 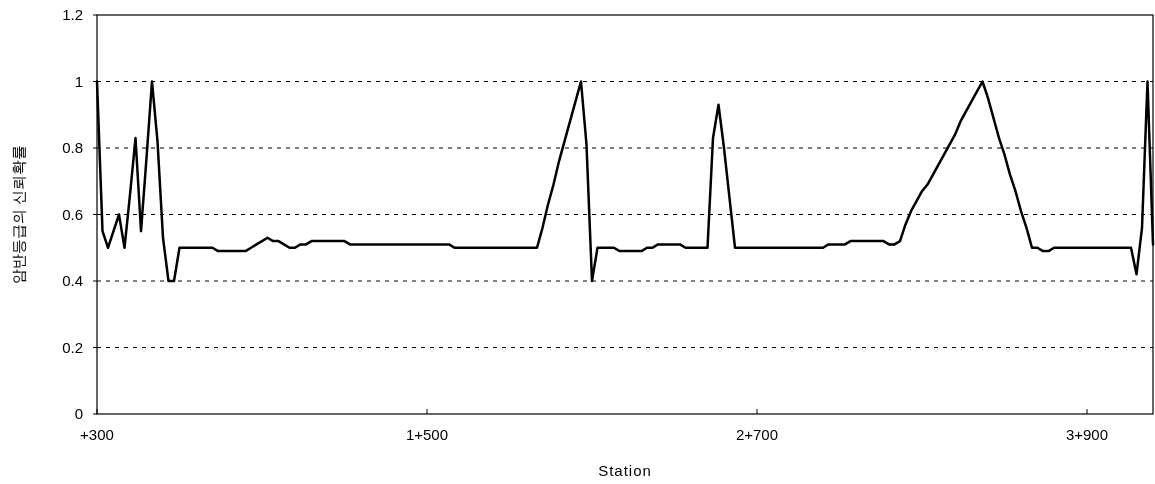 I want to click on y-axis-title: 암반등급의 신뢰확률, so click(x=18, y=214).